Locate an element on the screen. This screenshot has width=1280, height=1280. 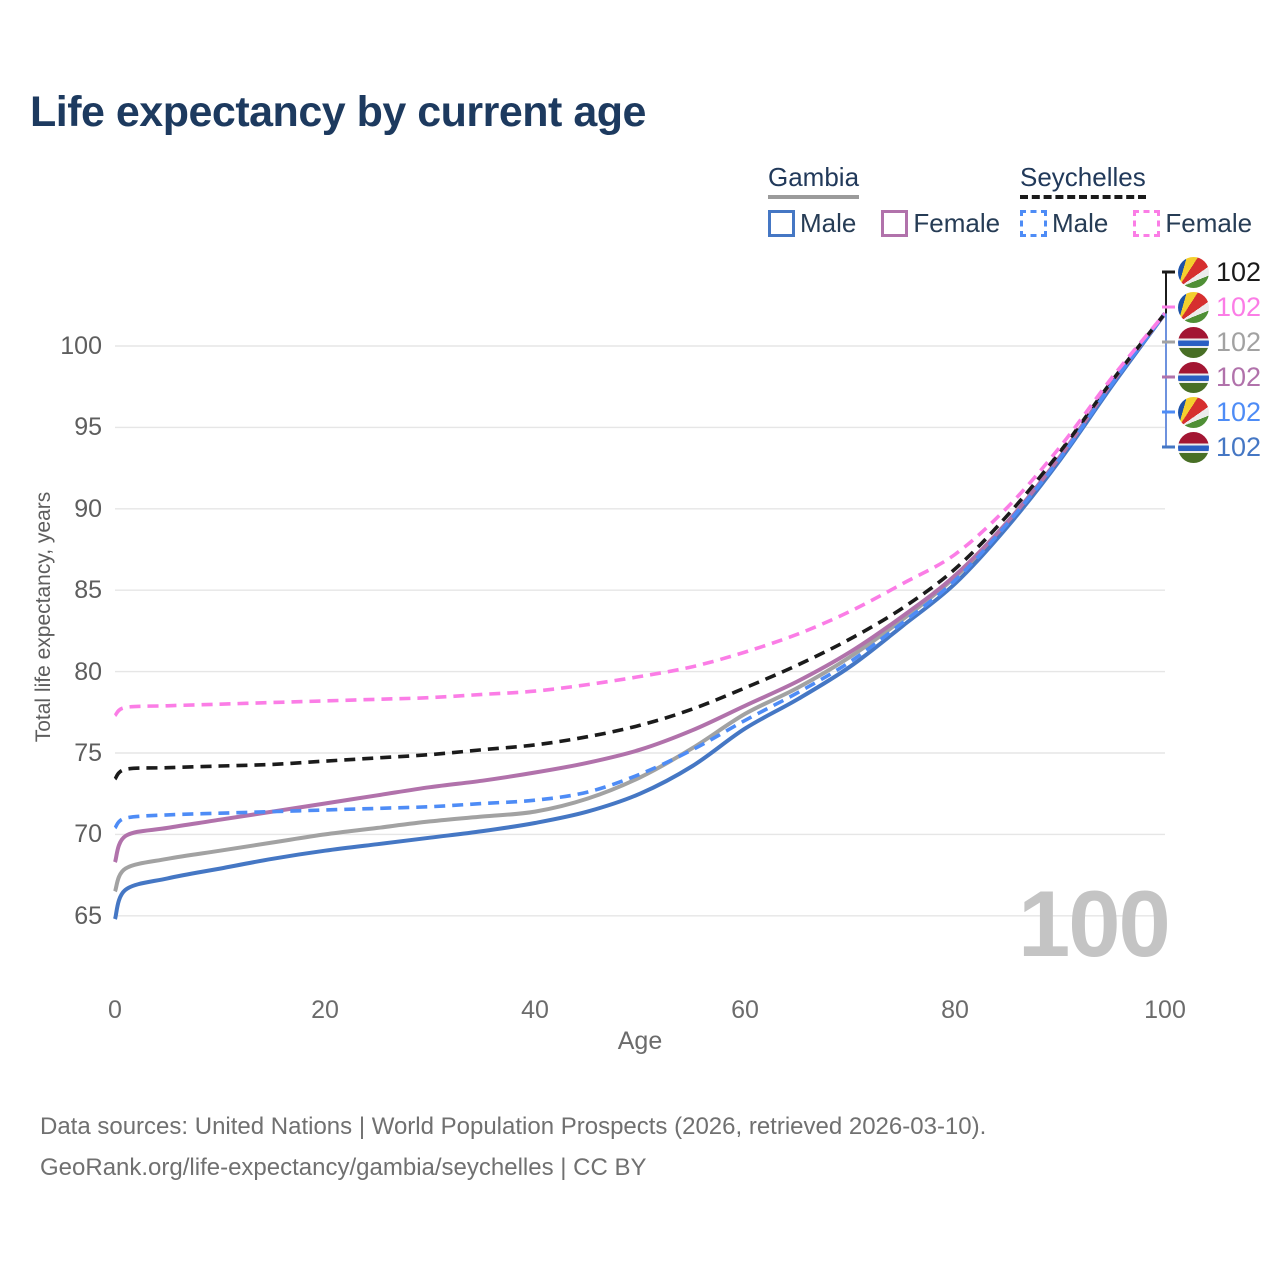
x-tick-label-60: 60 is located at coordinates (745, 1010).